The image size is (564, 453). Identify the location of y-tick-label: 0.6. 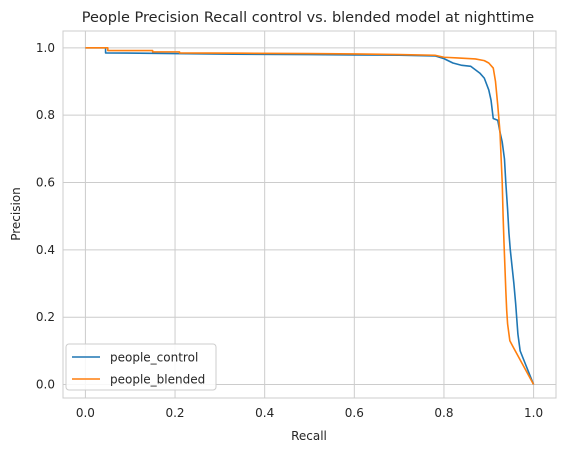
(45, 183).